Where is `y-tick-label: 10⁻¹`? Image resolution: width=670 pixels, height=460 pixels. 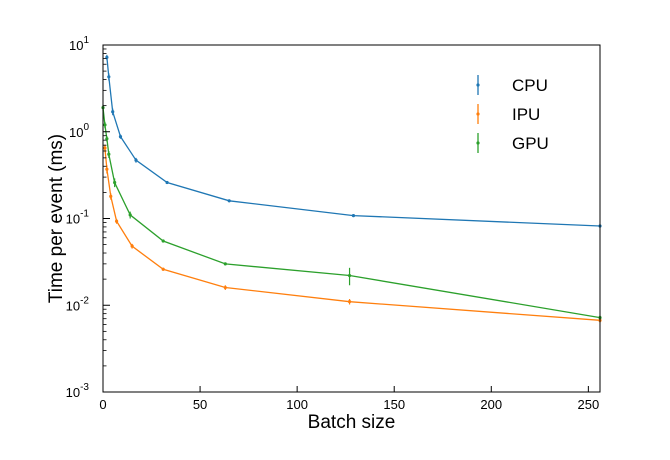
y-tick-label: 10⁻¹ is located at coordinates (78, 218).